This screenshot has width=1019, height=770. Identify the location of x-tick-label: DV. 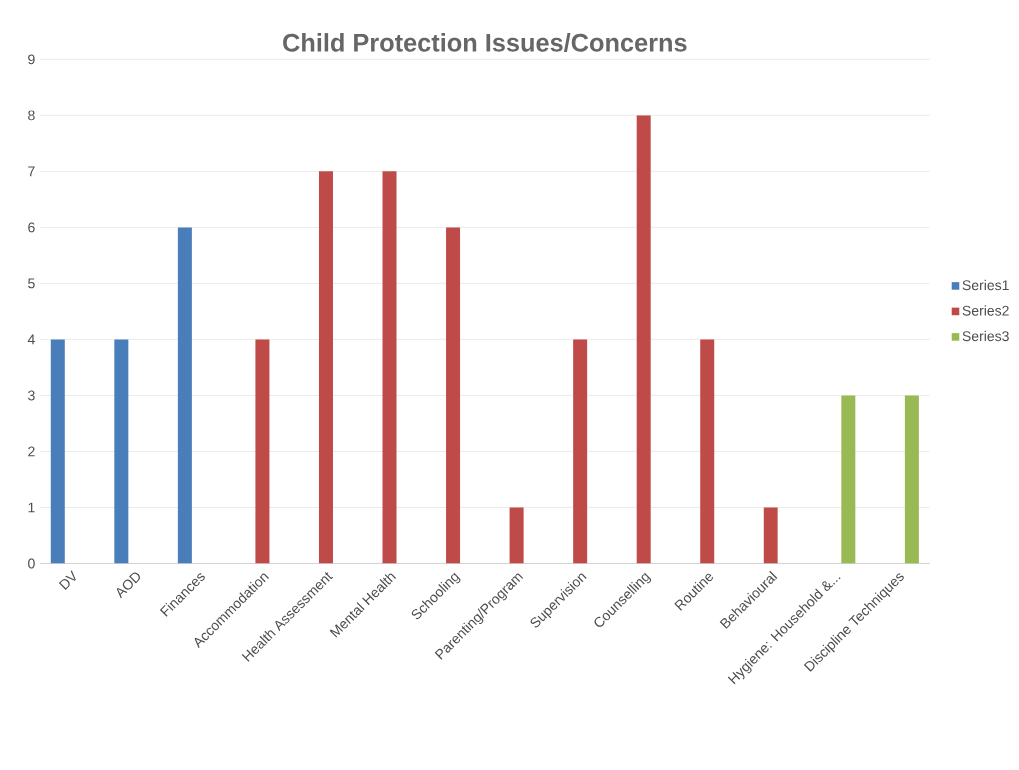
(67, 580).